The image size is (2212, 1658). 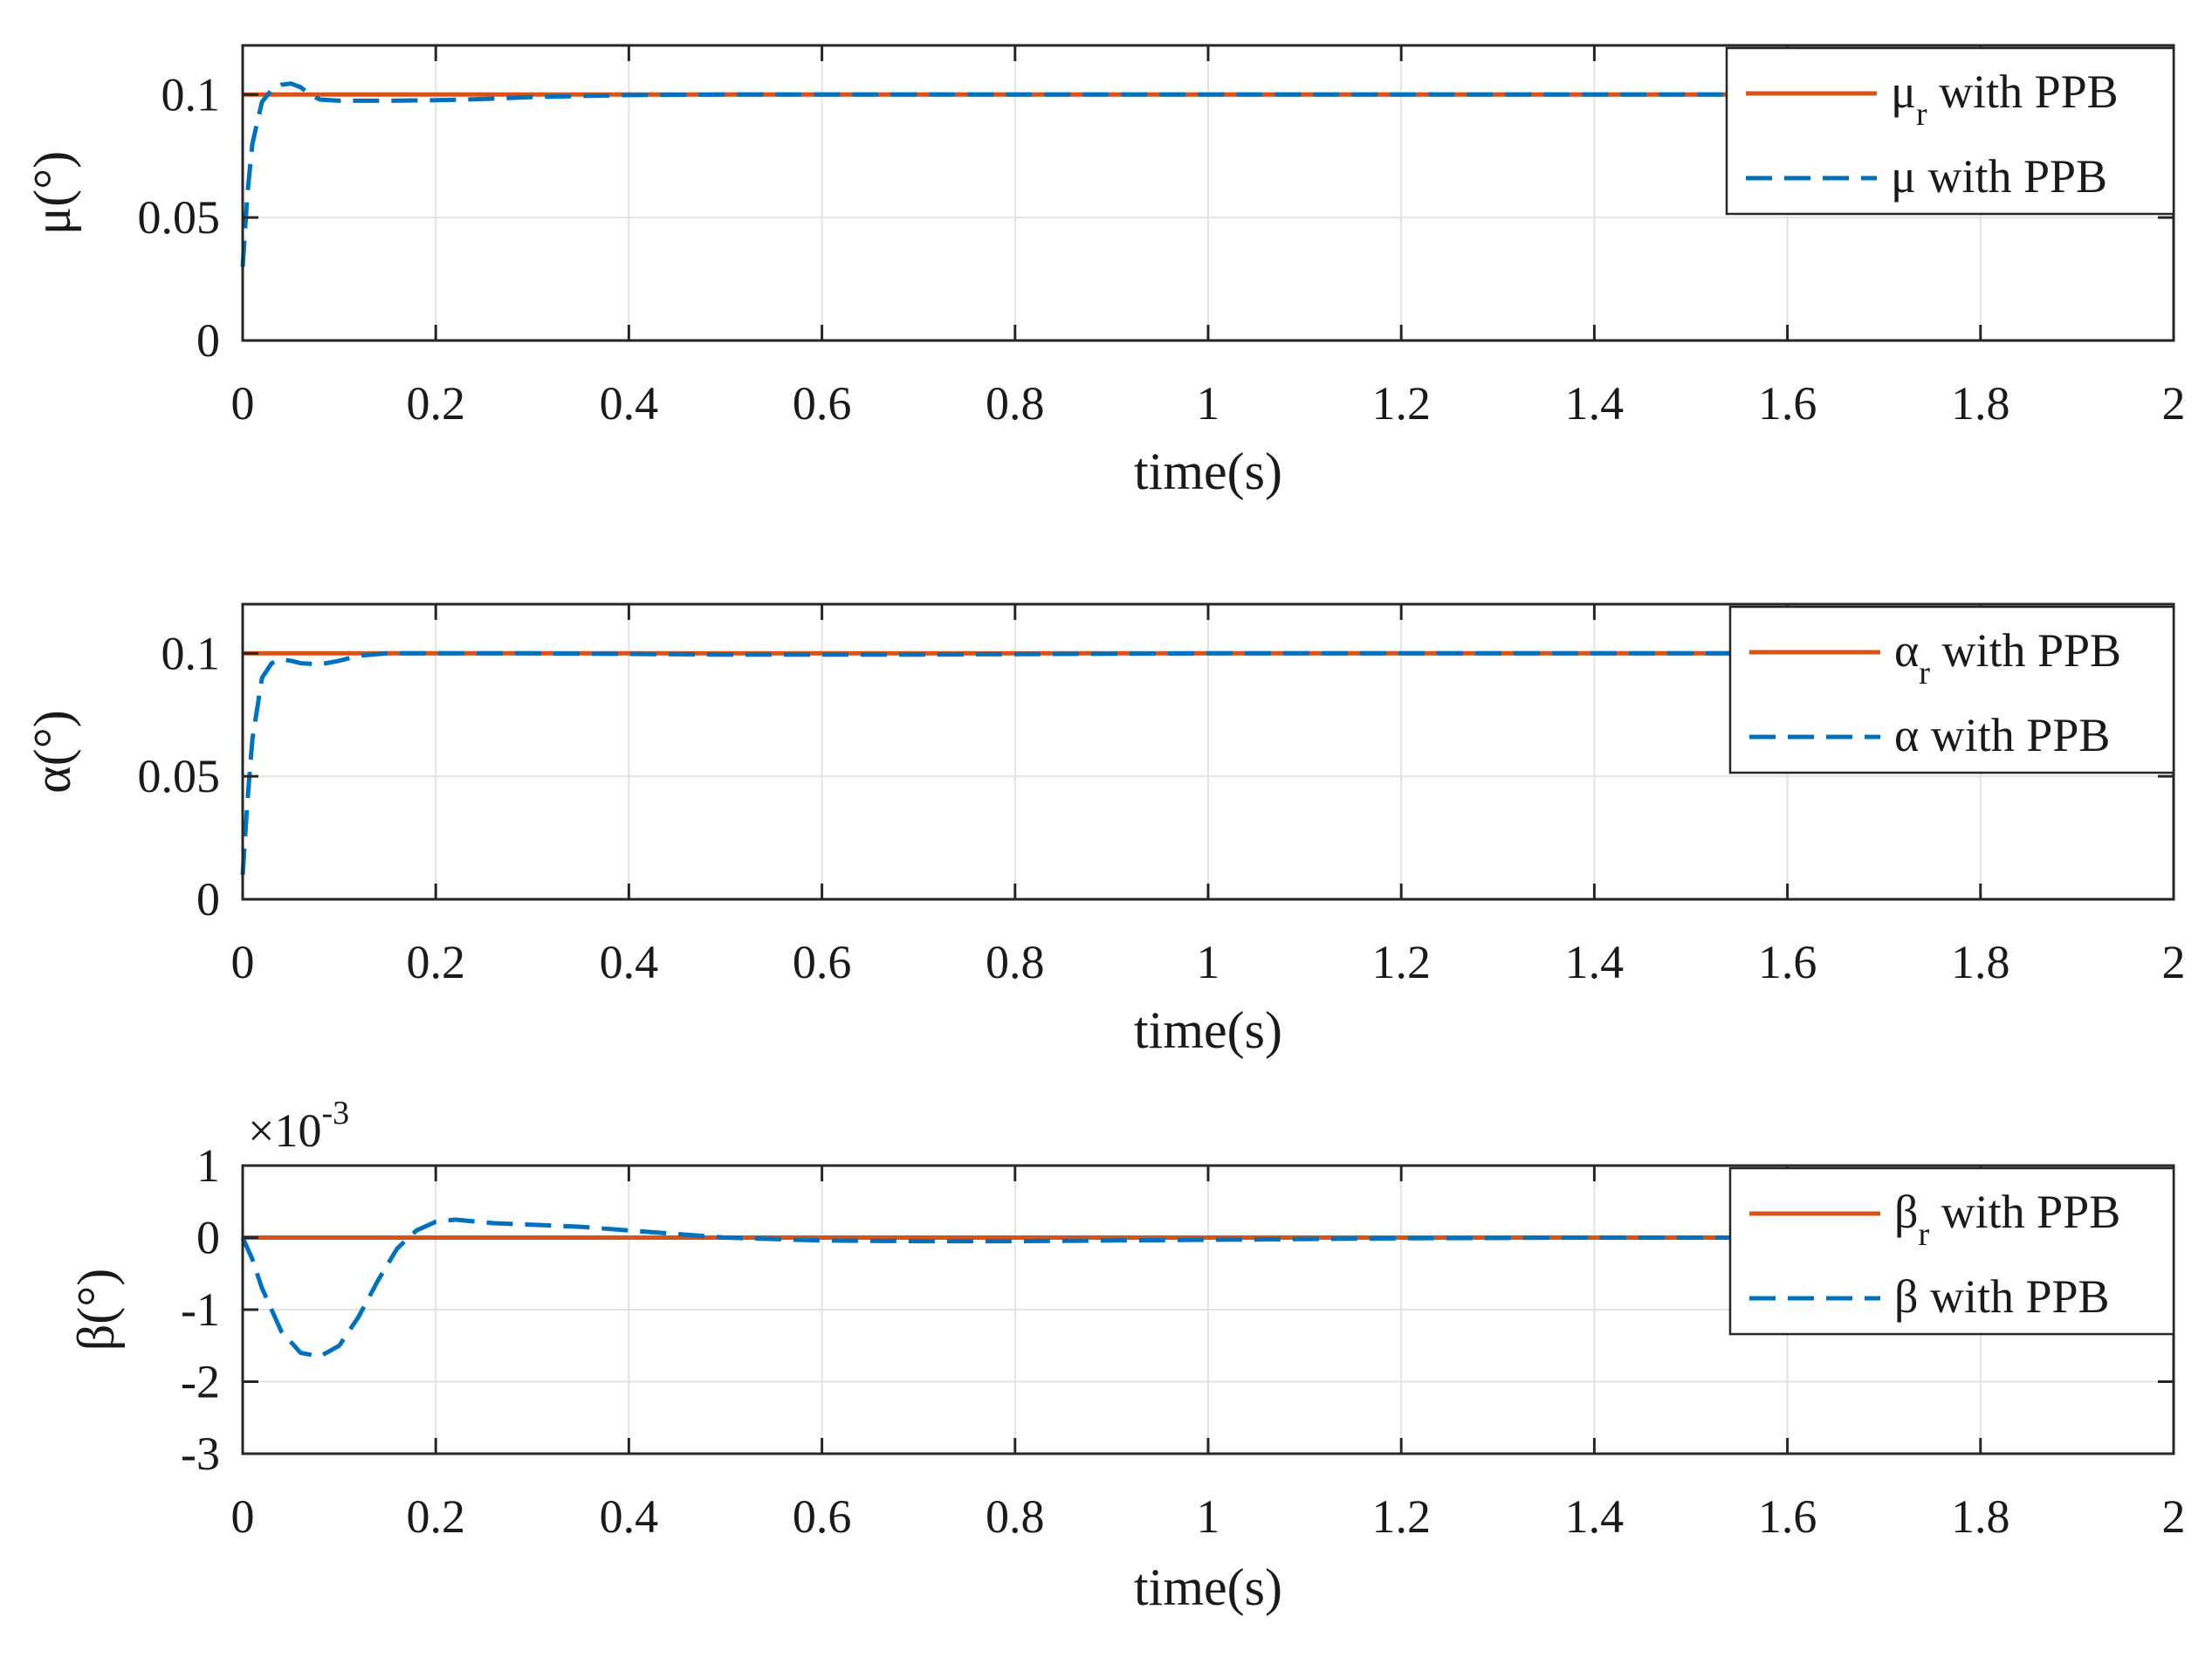 What do you see at coordinates (2005, 99) in the screenshot?
I see `legend-label: μr with PPB` at bounding box center [2005, 99].